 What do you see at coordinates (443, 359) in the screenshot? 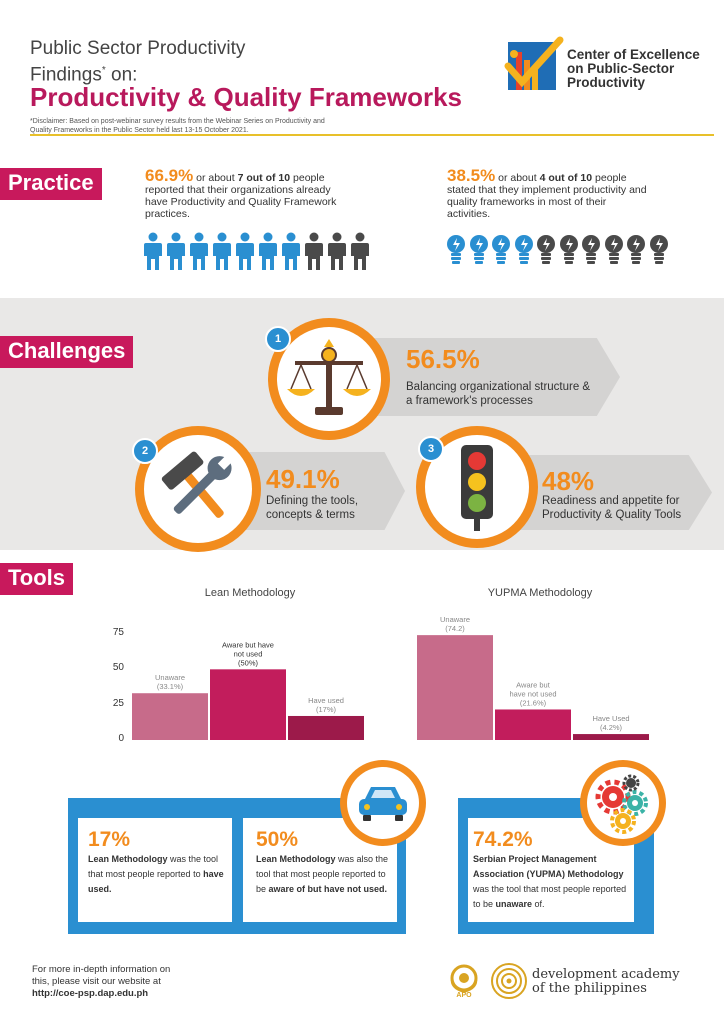
I see `challenge-1-pct: 56.5%` at bounding box center [443, 359].